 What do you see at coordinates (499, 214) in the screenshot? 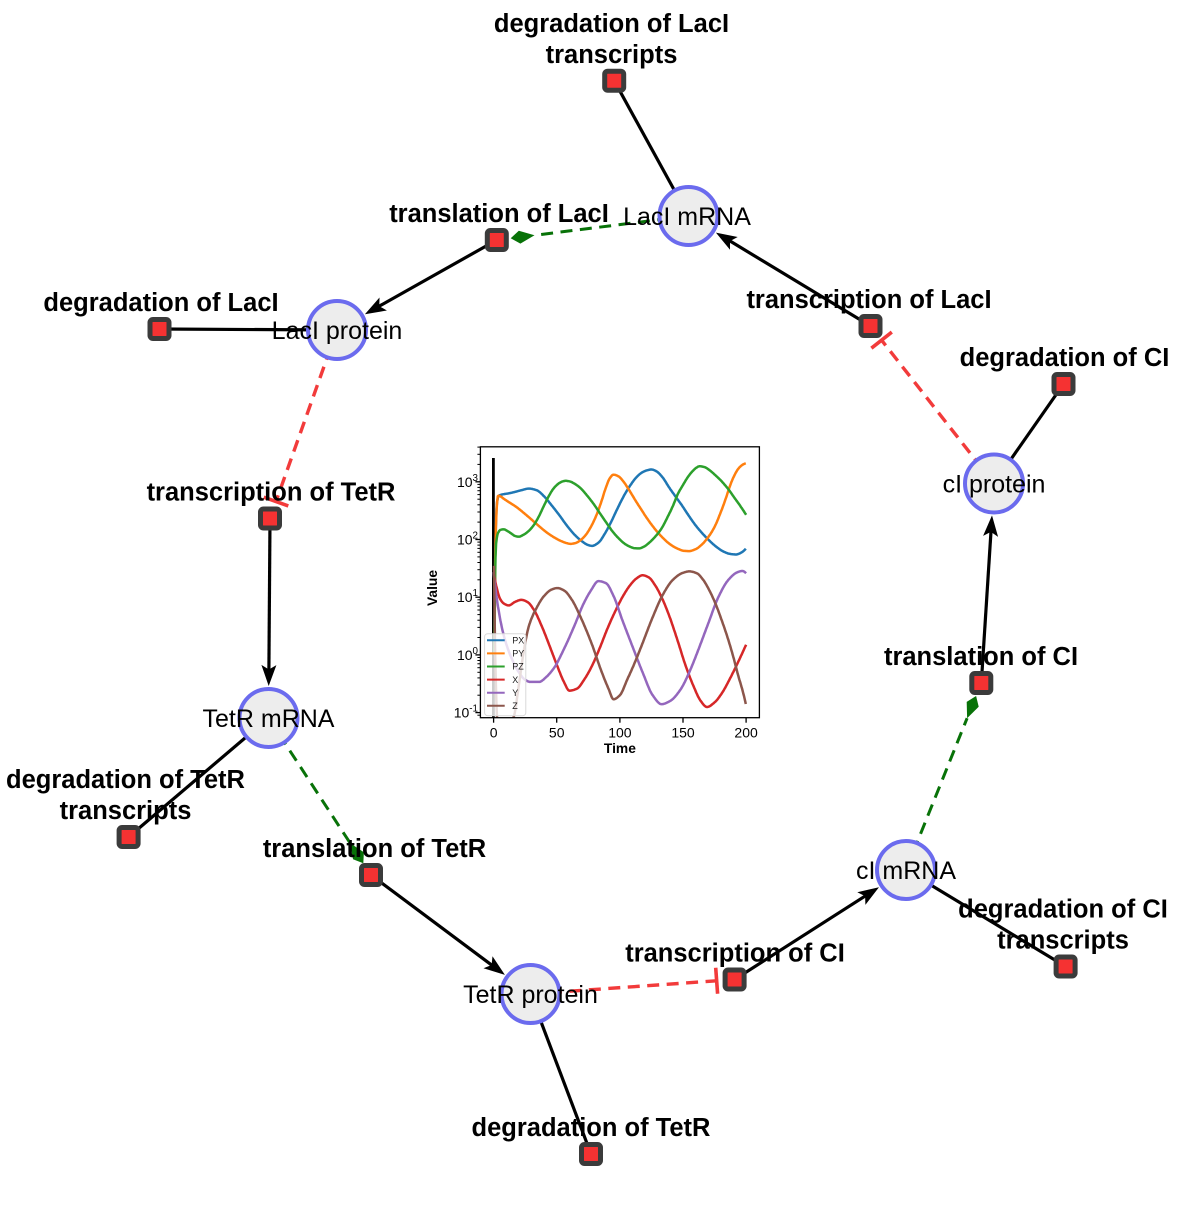
I see `svg-text: translation of LacI` at bounding box center [499, 214].